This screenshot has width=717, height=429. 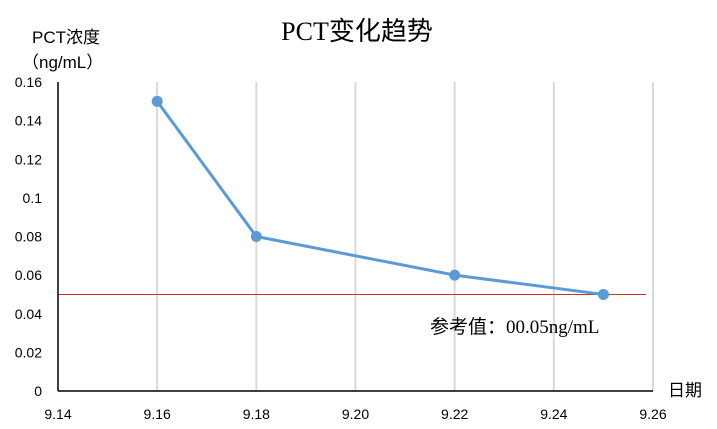 I want to click on y-tick-label: 0.04, so click(x=28, y=314).